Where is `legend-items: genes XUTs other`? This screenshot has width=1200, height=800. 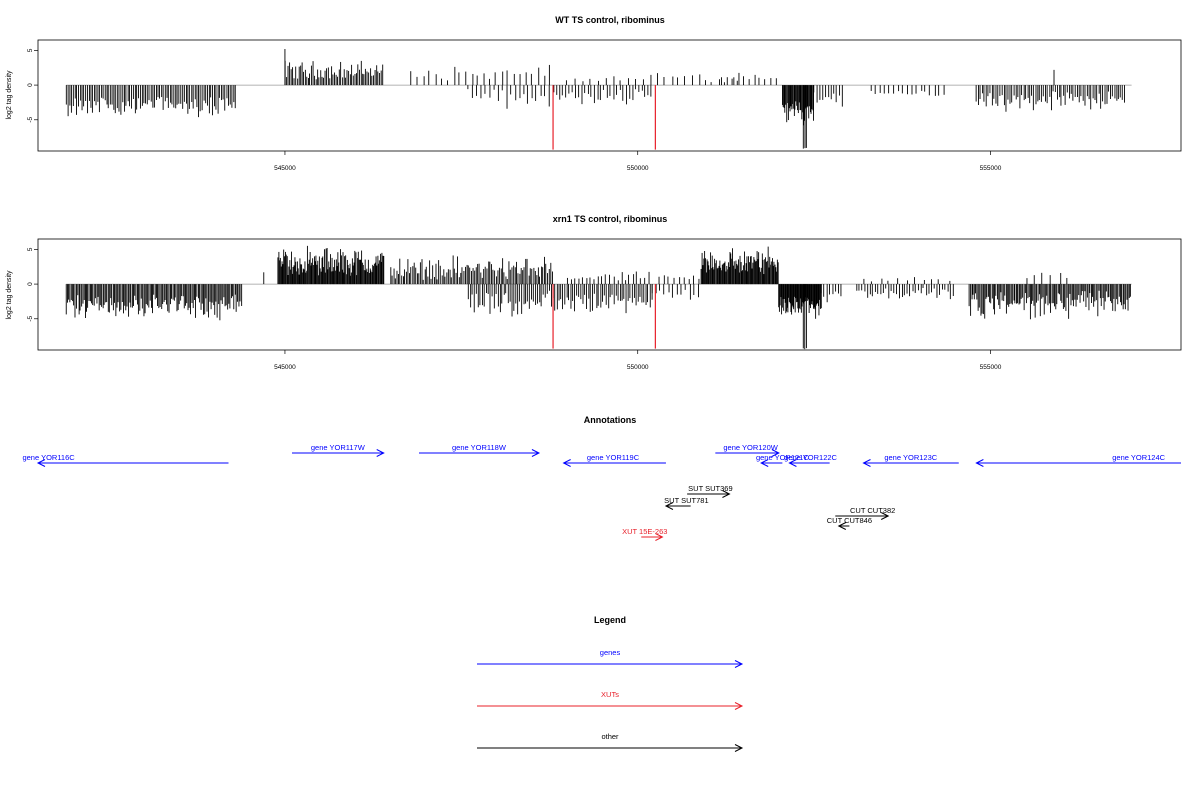
legend-items: genes XUTs other is located at coordinates (610, 700).